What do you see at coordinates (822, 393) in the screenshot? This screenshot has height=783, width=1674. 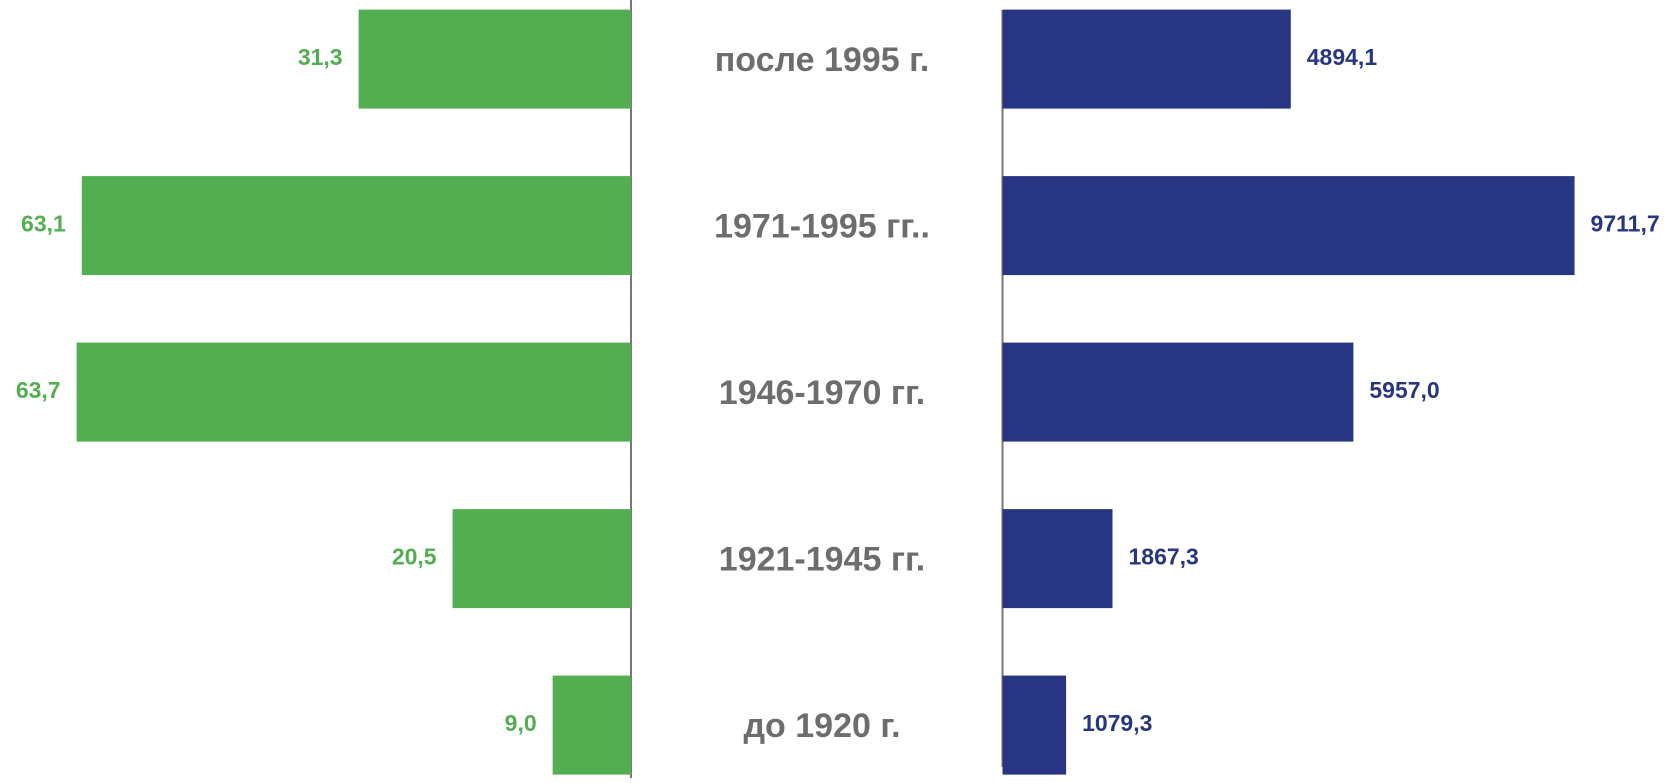 I see `category-label: 1946-1970 гг.` at bounding box center [822, 393].